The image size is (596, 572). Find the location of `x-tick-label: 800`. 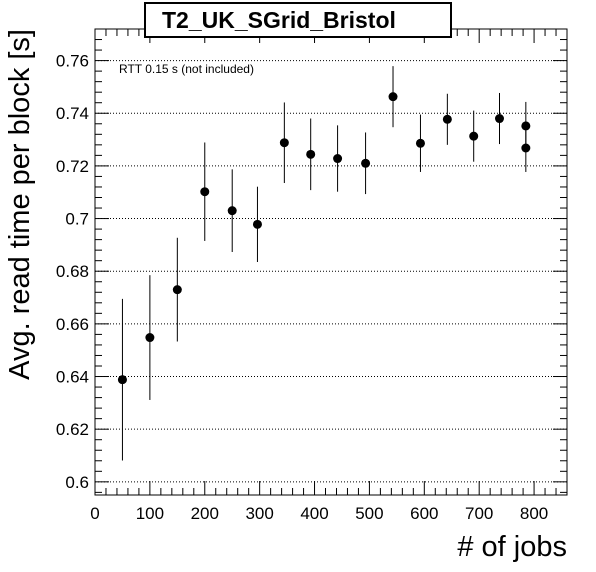

x-tick-label: 800 is located at coordinates (534, 513).